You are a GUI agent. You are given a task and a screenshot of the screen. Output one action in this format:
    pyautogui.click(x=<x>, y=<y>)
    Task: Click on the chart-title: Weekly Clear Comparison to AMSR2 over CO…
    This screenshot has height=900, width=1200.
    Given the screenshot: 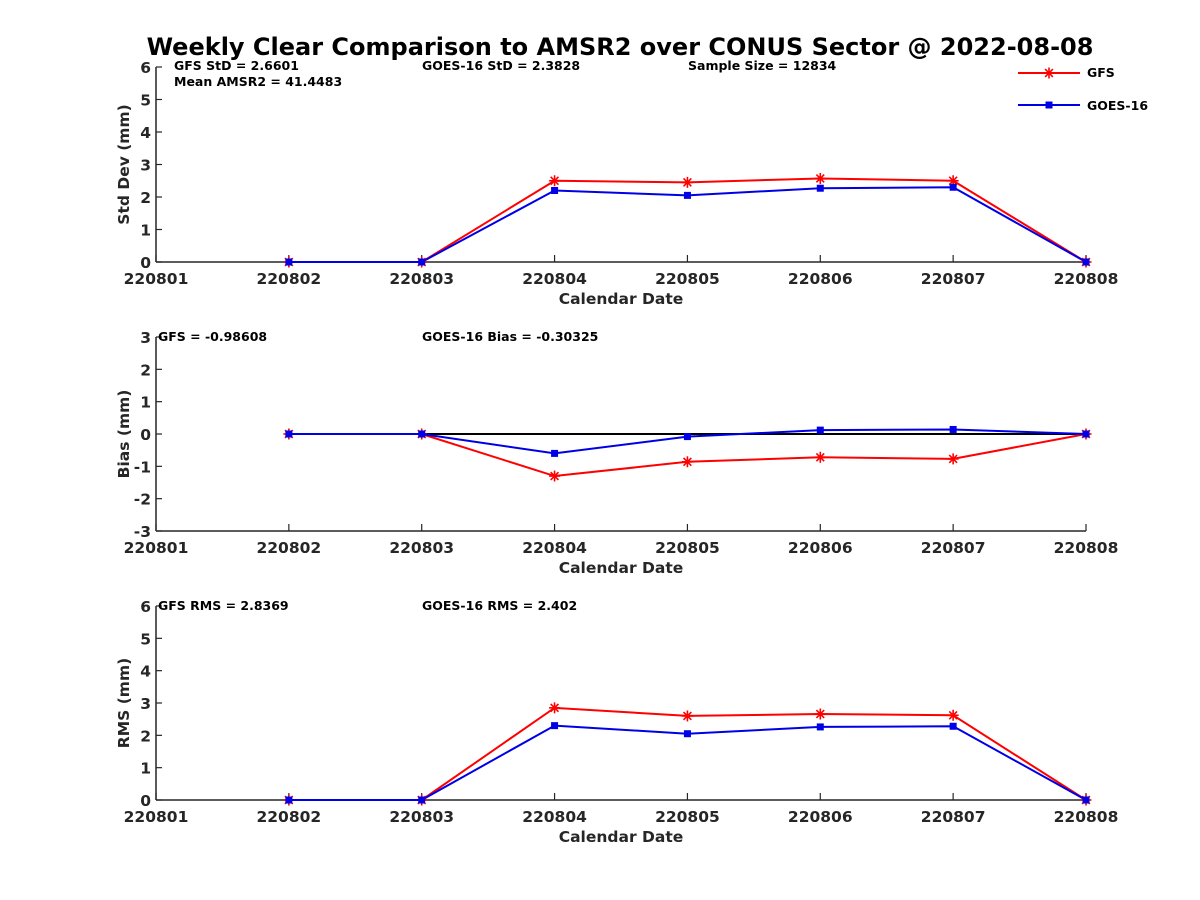 What is the action you would take?
    pyautogui.click(x=620, y=47)
    